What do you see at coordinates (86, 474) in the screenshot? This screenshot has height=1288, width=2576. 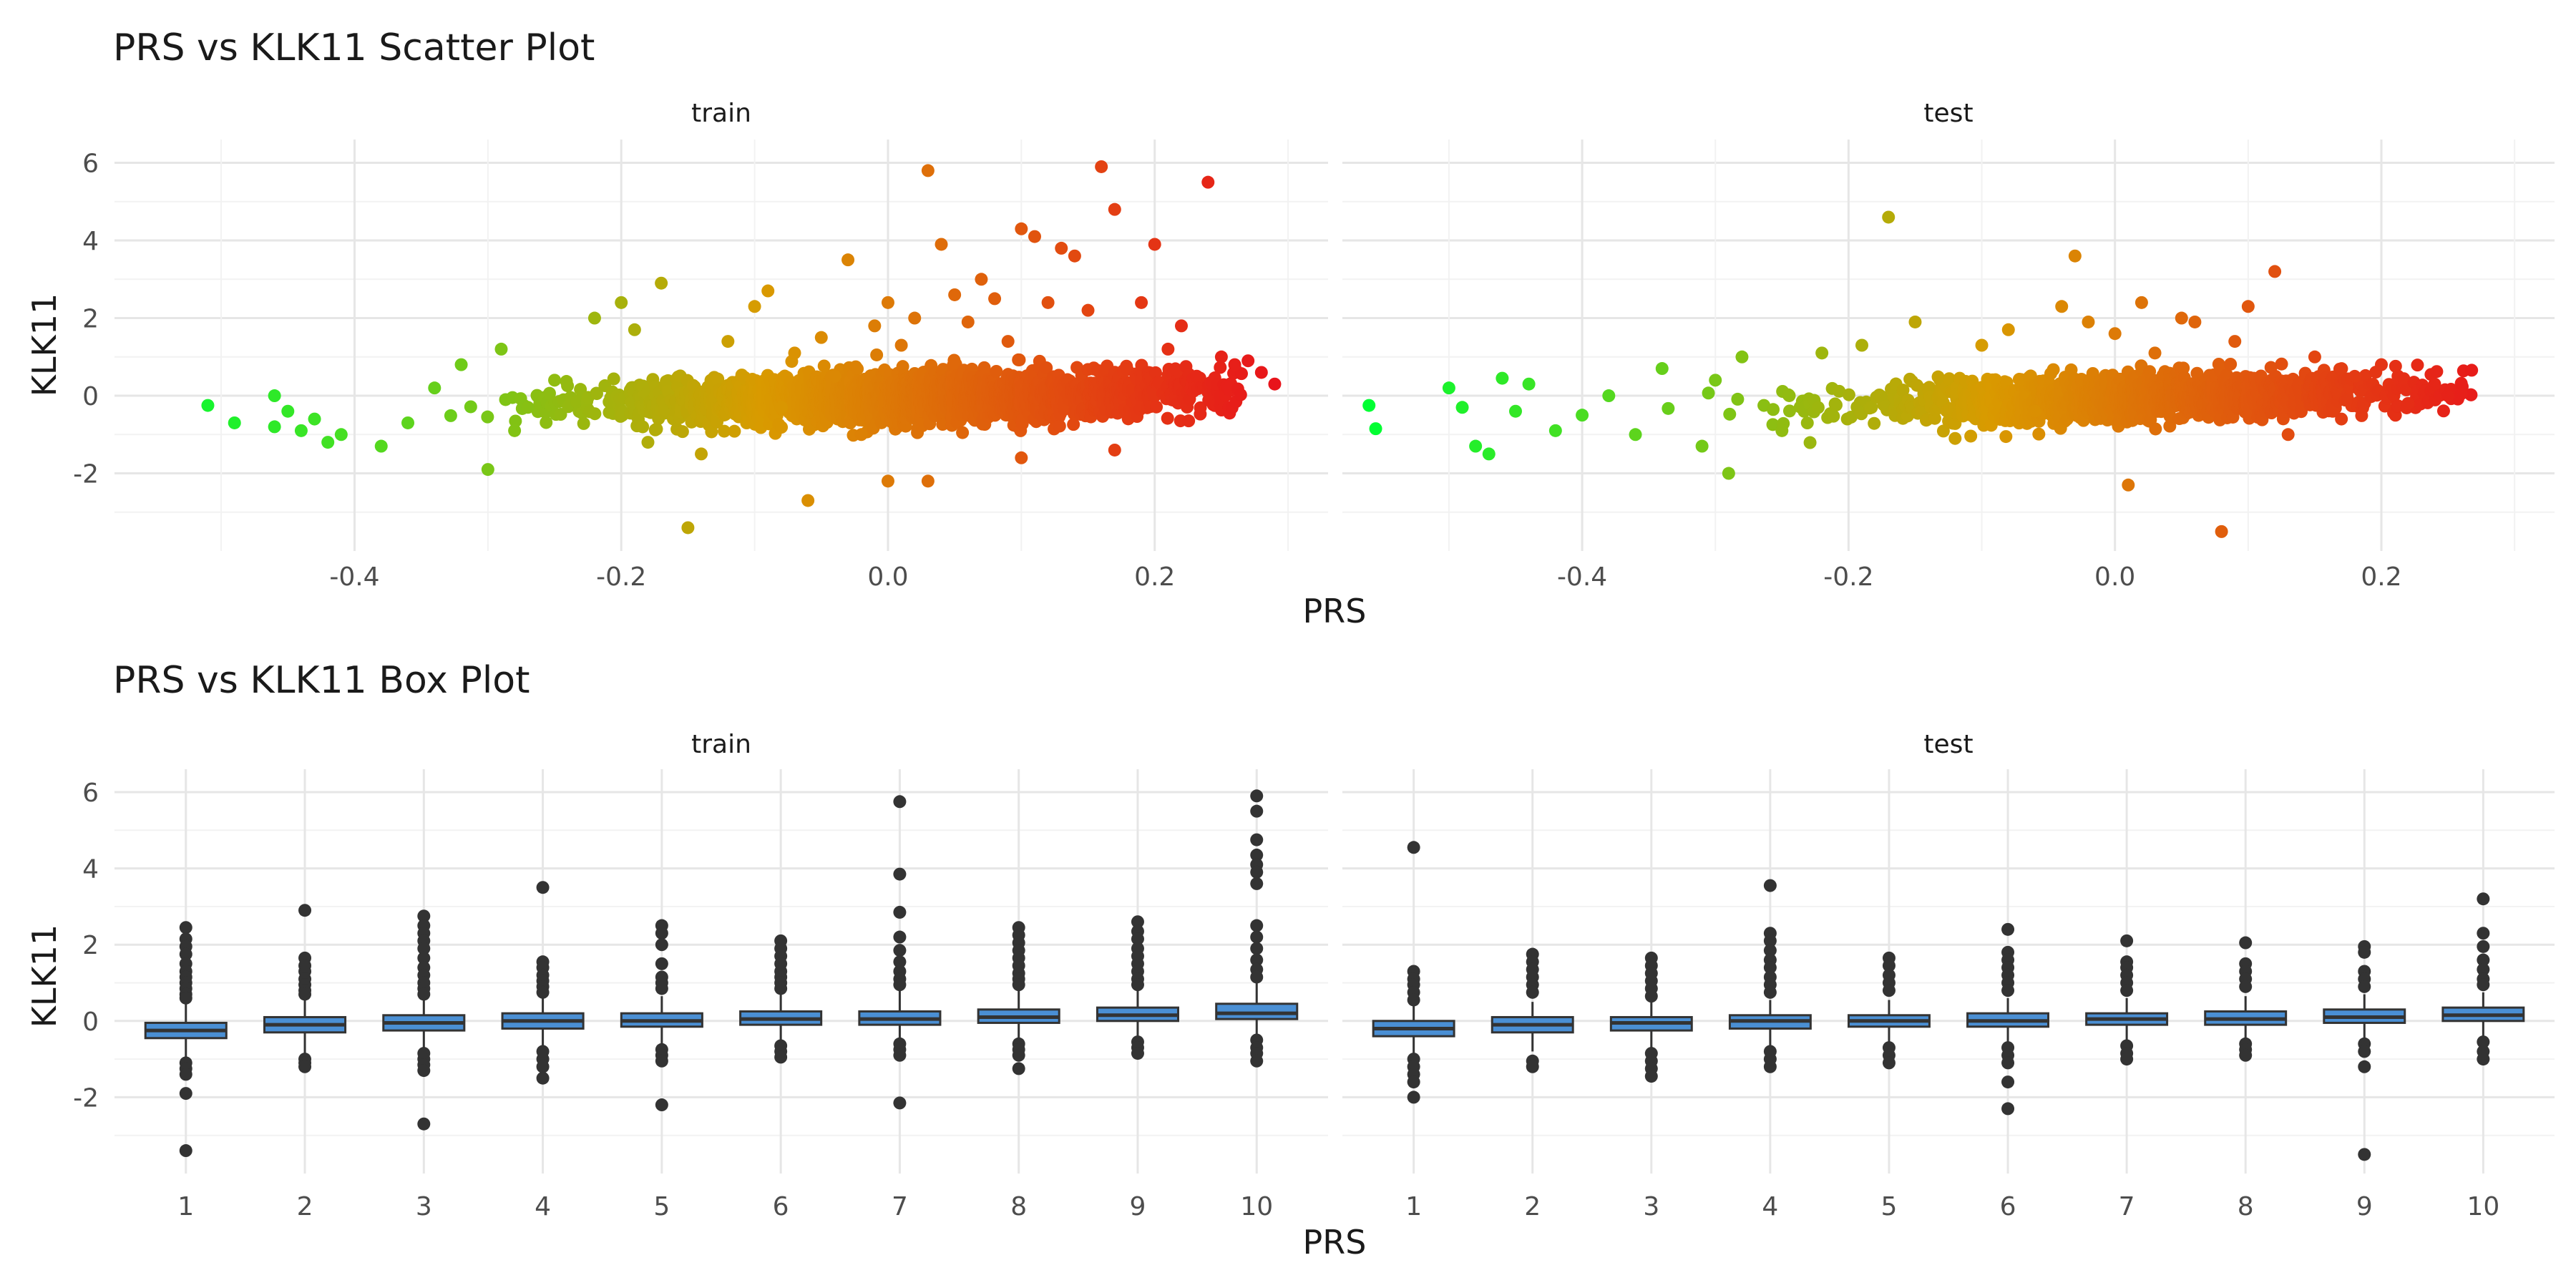 I see `y-tick-label: -2` at bounding box center [86, 474].